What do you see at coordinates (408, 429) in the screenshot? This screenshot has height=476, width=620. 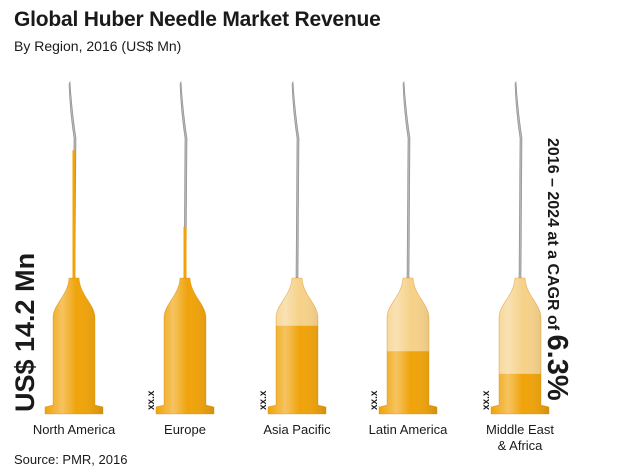 I see `category-label: Latin America` at bounding box center [408, 429].